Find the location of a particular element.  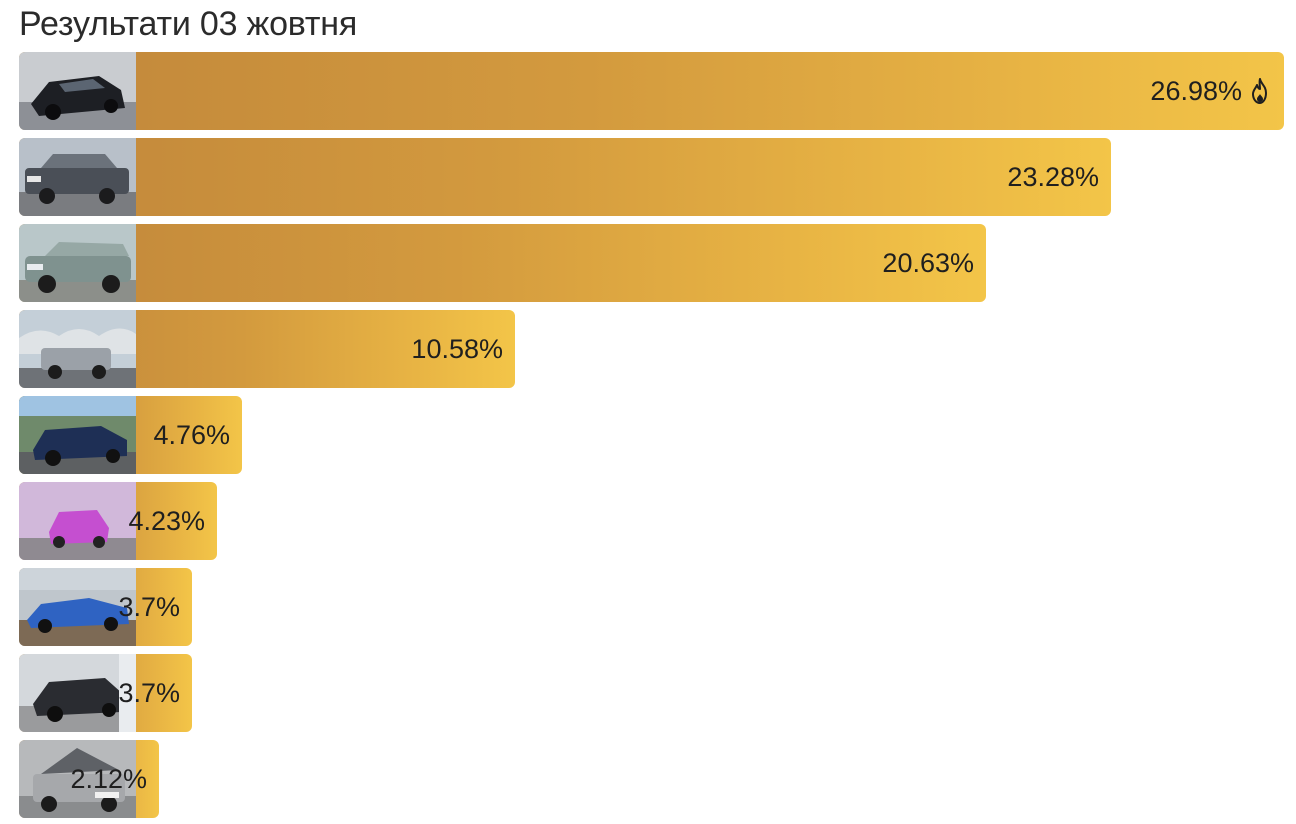

bar-value-text: 26.98% is located at coordinates (1196, 91).